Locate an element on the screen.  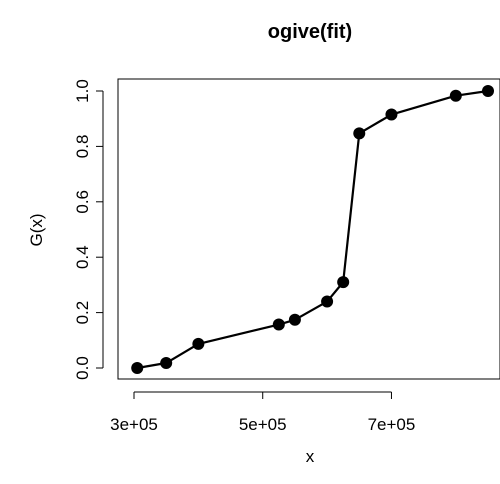
x-tick-label: 7e+05 is located at coordinates (392, 424).